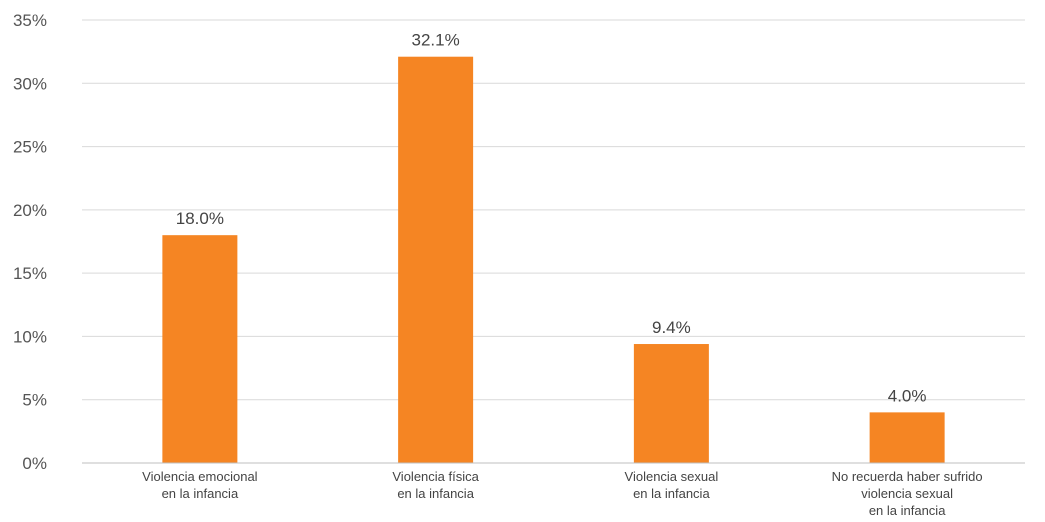 The image size is (1045, 522). Describe the element at coordinates (435, 476) in the screenshot. I see `category-label-line: Violencia física` at that location.